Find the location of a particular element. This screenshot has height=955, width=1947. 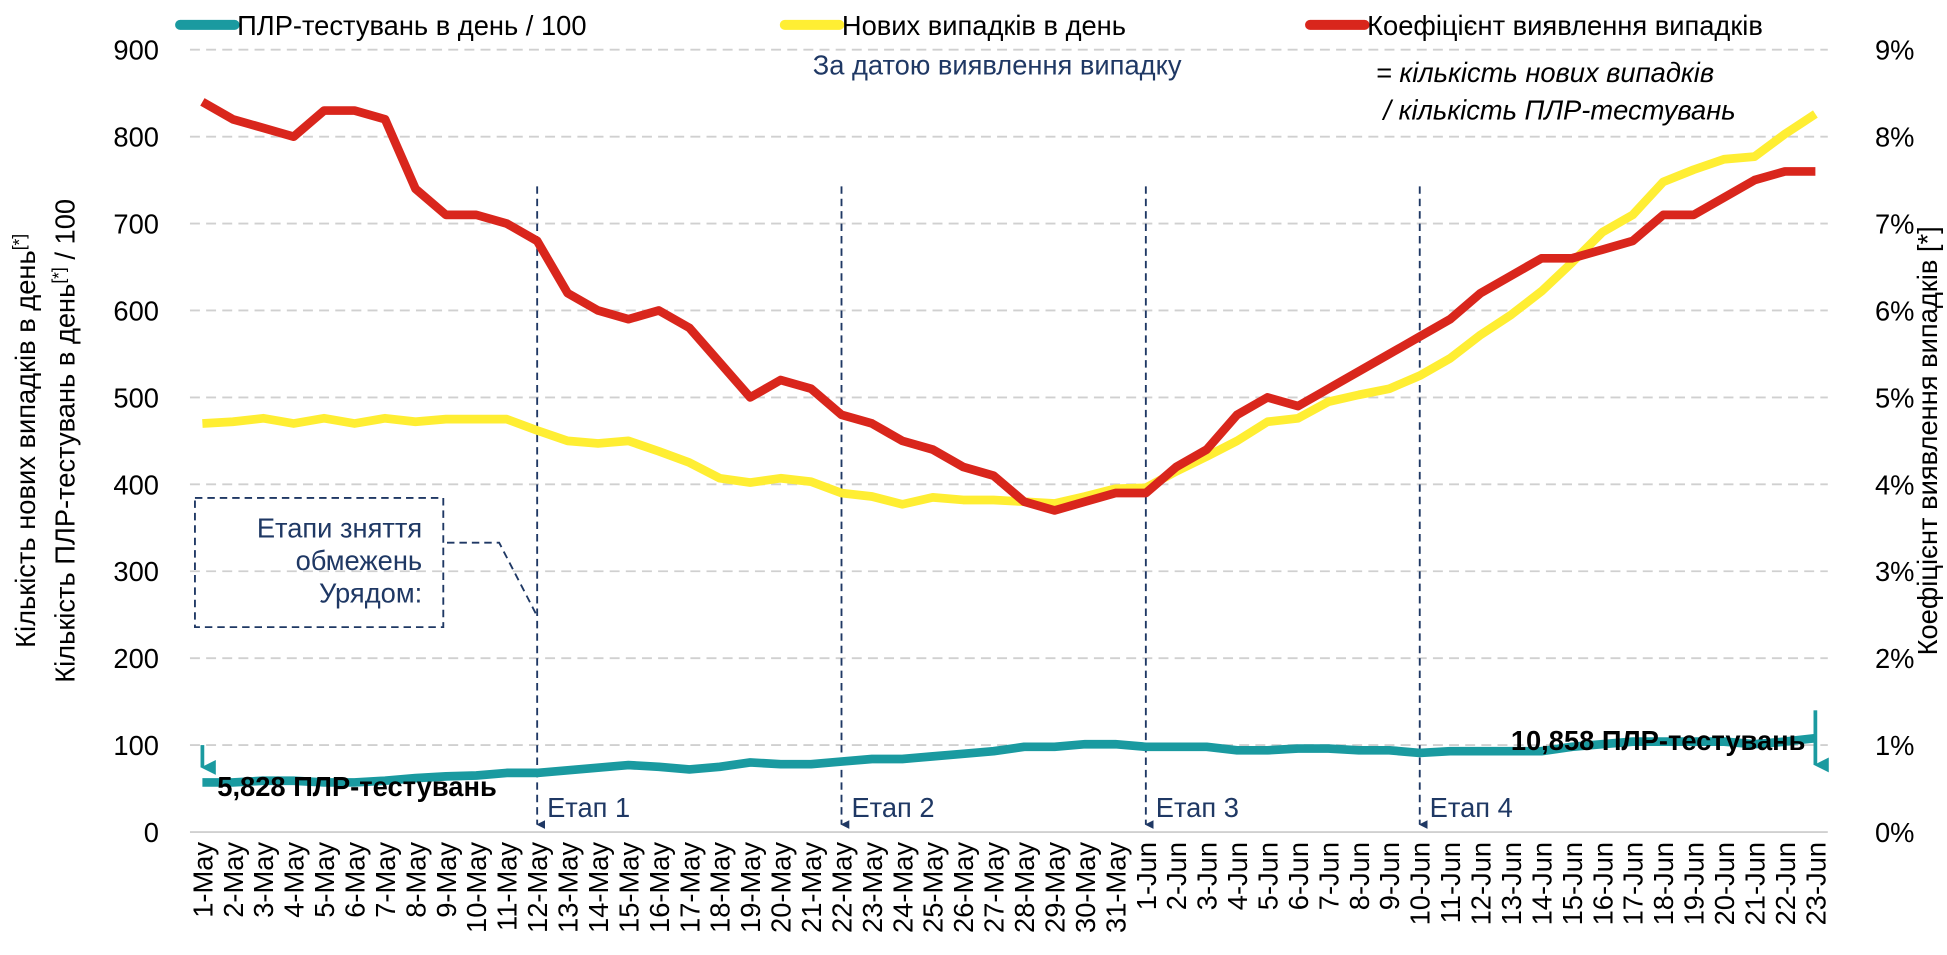

y-tick-label: 900 is located at coordinates (136, 50).